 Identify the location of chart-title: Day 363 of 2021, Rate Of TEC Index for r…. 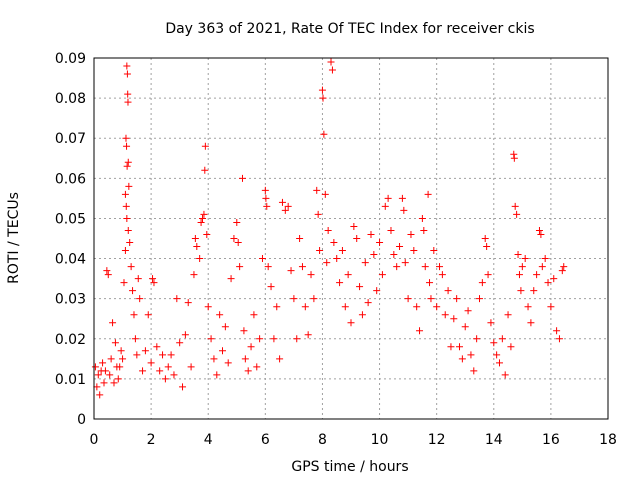
(349, 29).